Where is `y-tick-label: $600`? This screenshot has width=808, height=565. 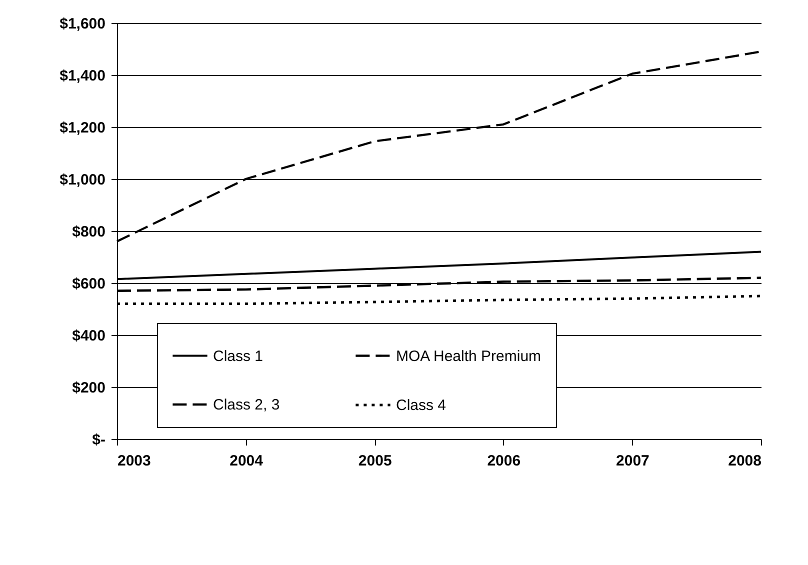 y-tick-label: $600 is located at coordinates (89, 284).